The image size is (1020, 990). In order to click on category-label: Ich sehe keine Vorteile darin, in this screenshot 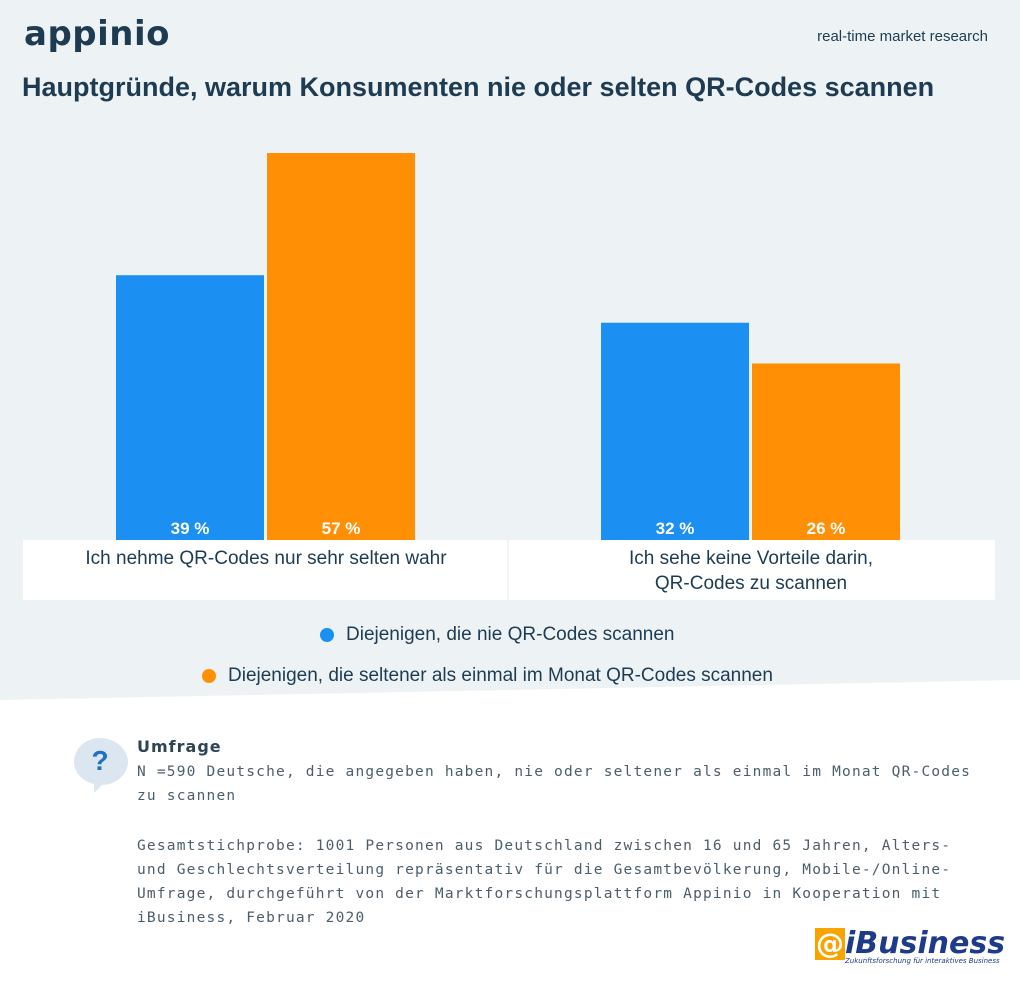, I will do `click(751, 558)`.